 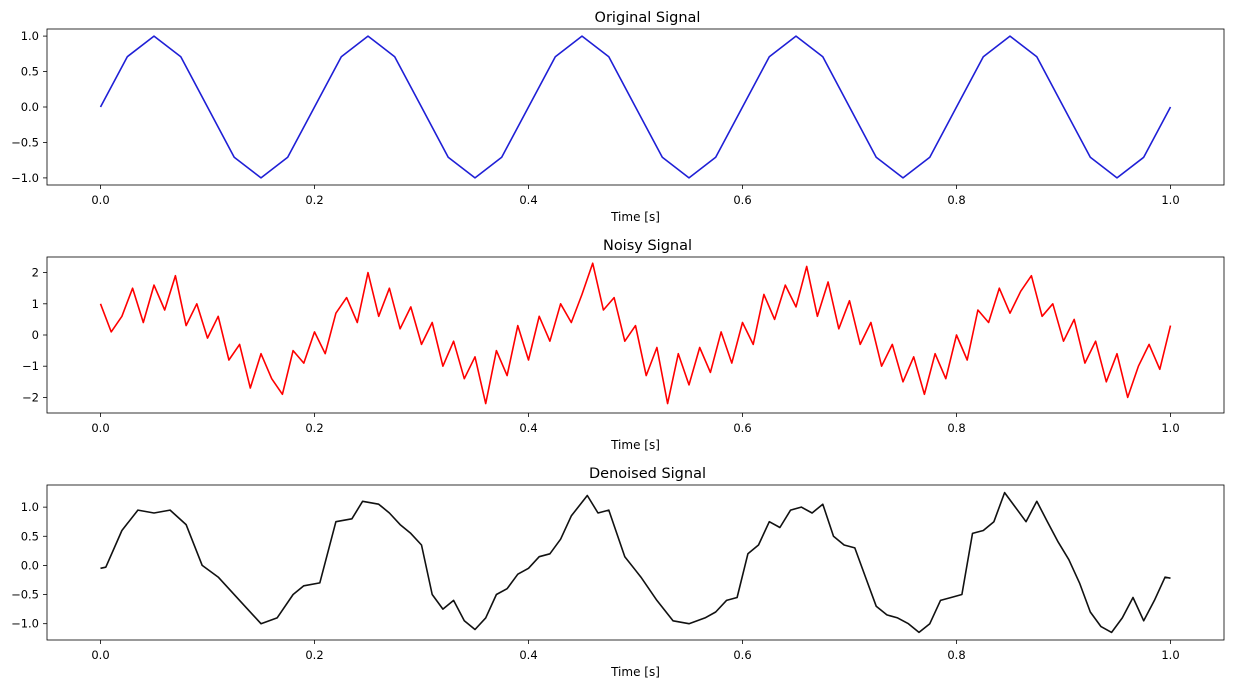 I want to click on y-tick-label: −2, so click(x=30, y=397).